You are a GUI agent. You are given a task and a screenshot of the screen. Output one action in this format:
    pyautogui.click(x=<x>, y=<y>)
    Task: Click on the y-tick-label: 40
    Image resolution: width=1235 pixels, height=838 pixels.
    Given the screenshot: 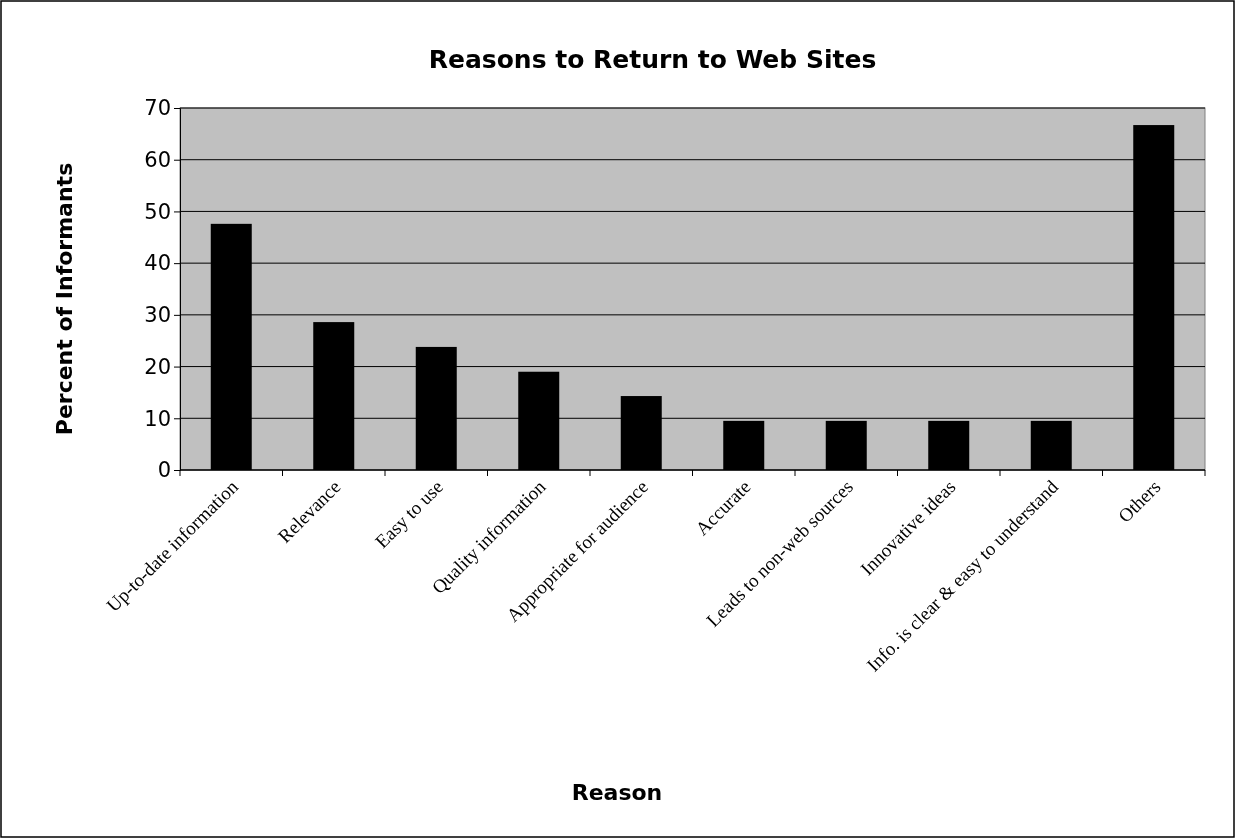 What is the action you would take?
    pyautogui.click(x=157, y=263)
    